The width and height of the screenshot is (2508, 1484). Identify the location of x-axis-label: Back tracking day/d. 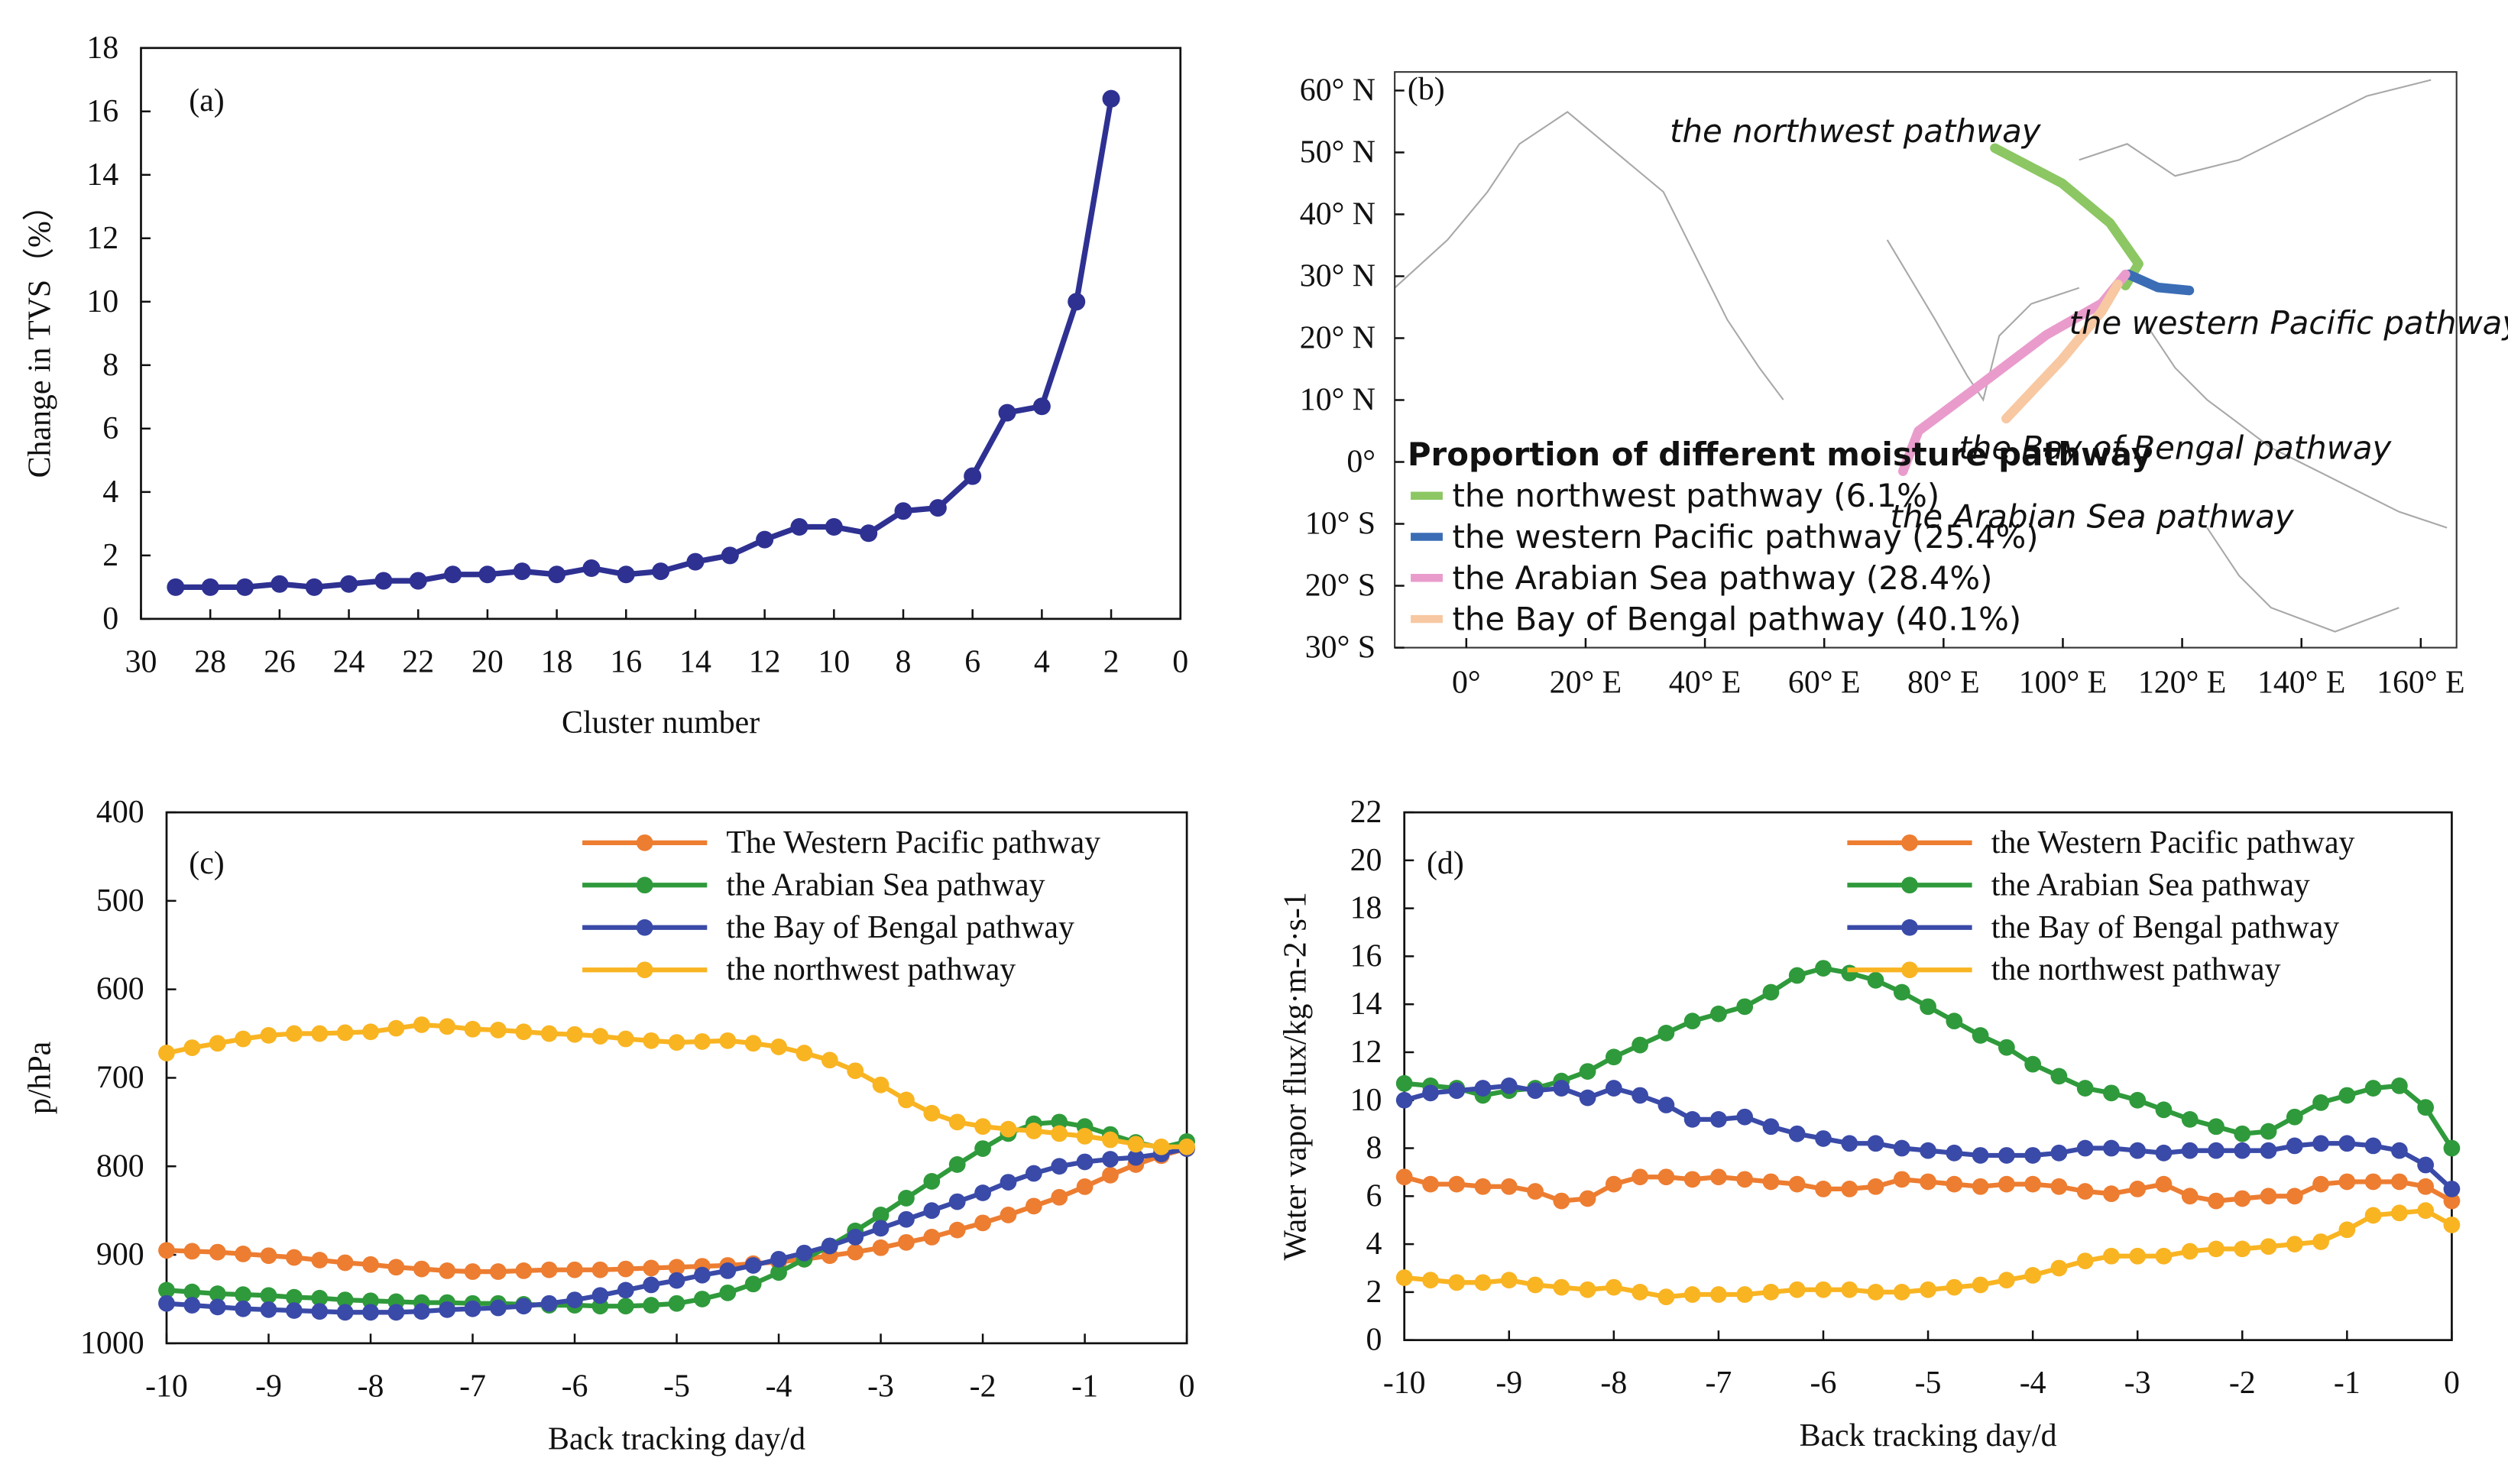
(676, 1439).